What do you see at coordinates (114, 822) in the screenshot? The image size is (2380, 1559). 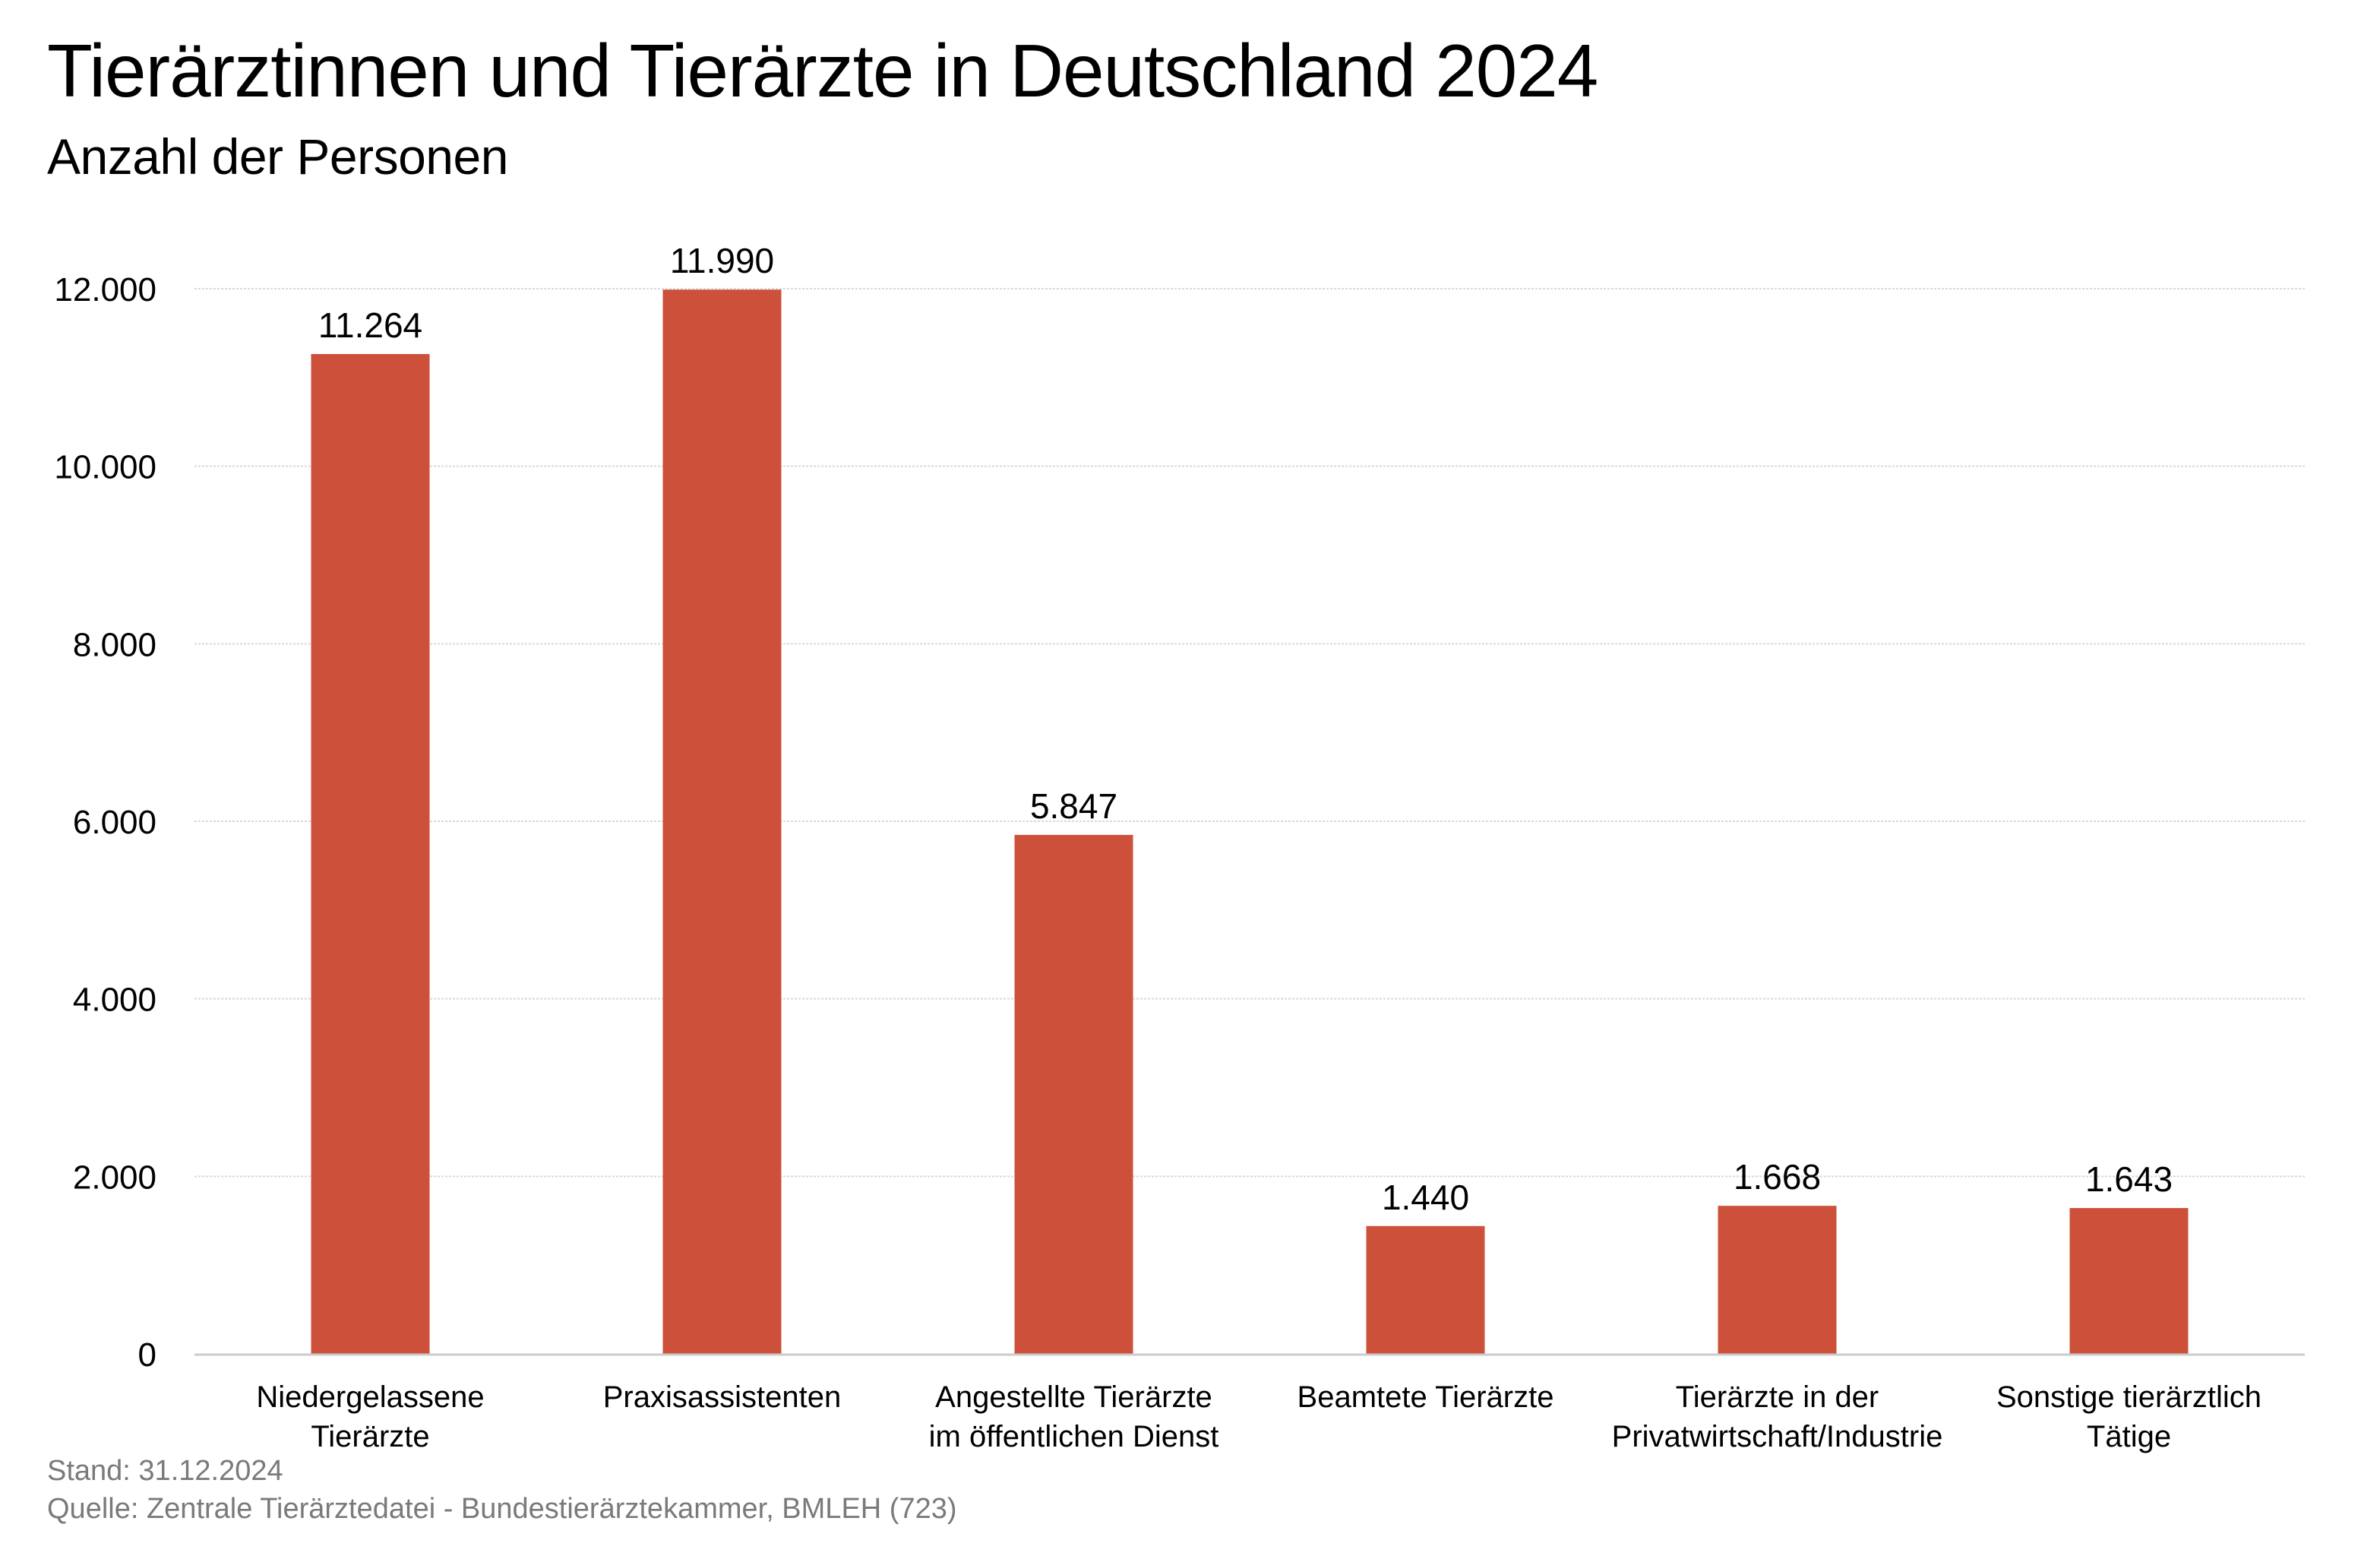 I see `y-tick-label: 6.000` at bounding box center [114, 822].